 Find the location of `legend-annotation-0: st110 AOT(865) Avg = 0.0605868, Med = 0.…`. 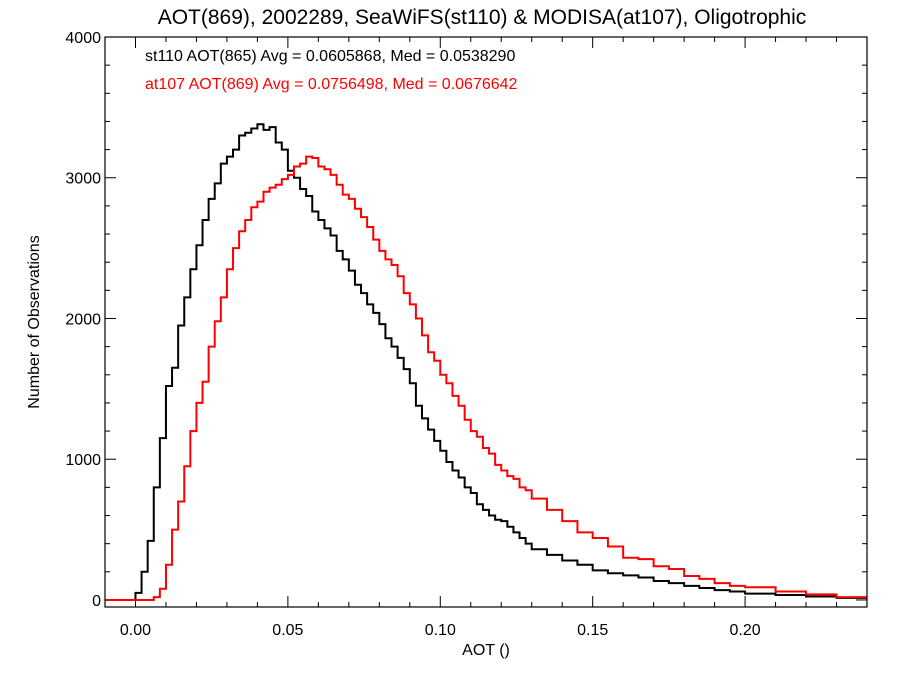

legend-annotation-0: st110 AOT(865) Avg = 0.0605868, Med = 0.… is located at coordinates (330, 56).